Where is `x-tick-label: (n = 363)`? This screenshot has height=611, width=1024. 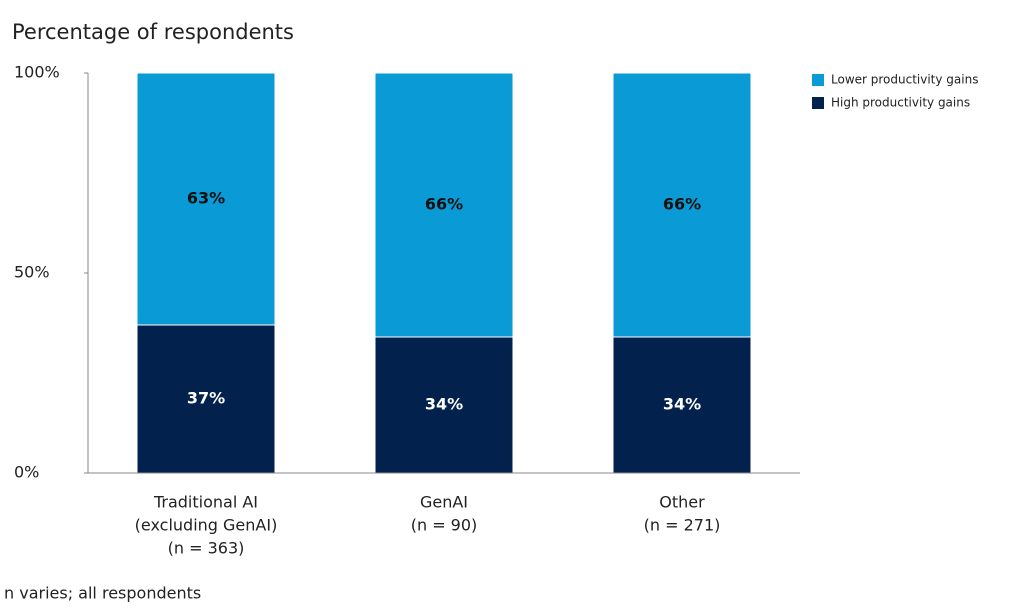
x-tick-label: (n = 363) is located at coordinates (206, 548).